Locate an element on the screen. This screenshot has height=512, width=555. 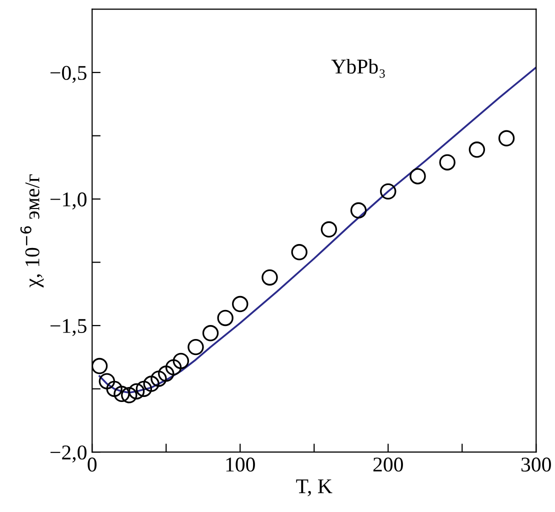
y-axis-title: χ, 10$^{−6}$ эме/г is located at coordinates (32, 231).